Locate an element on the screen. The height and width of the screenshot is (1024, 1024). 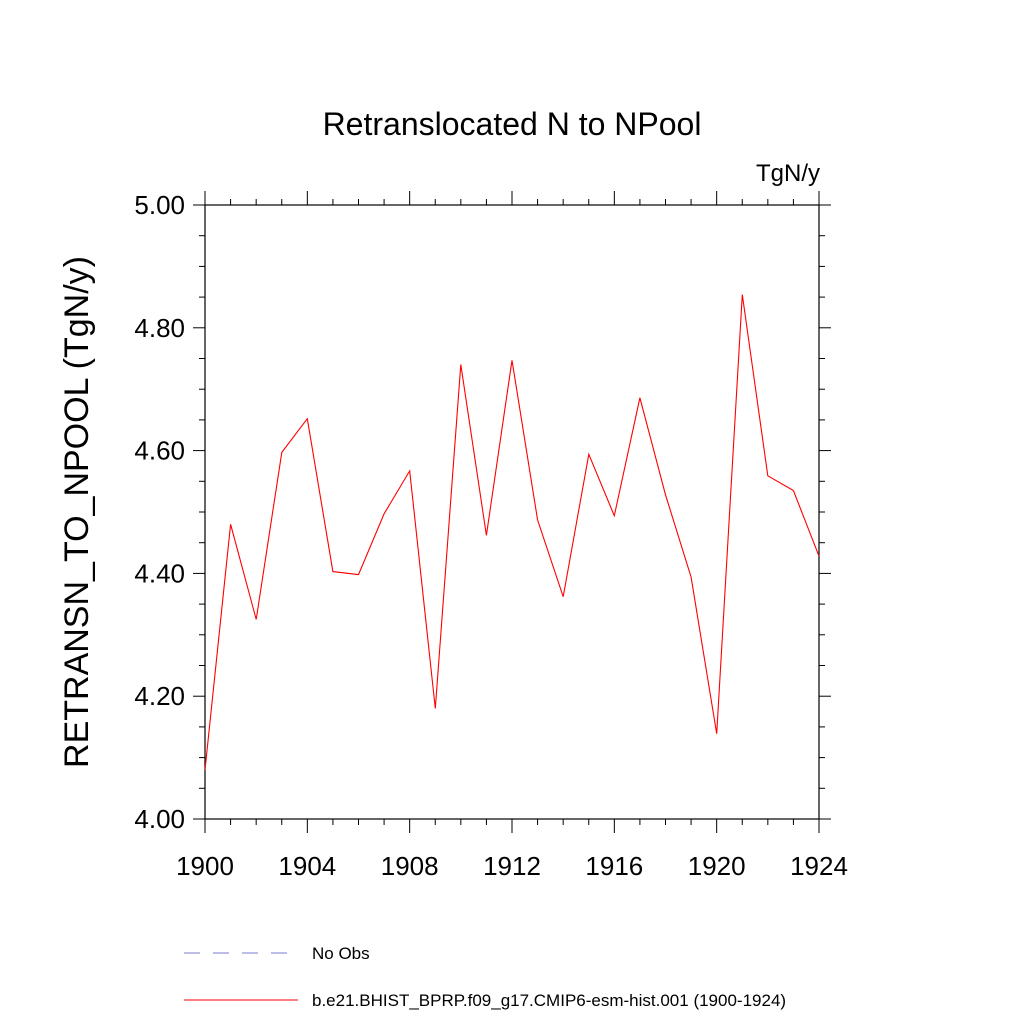
chart-title: Retranslocated N to NPool is located at coordinates (512, 124).